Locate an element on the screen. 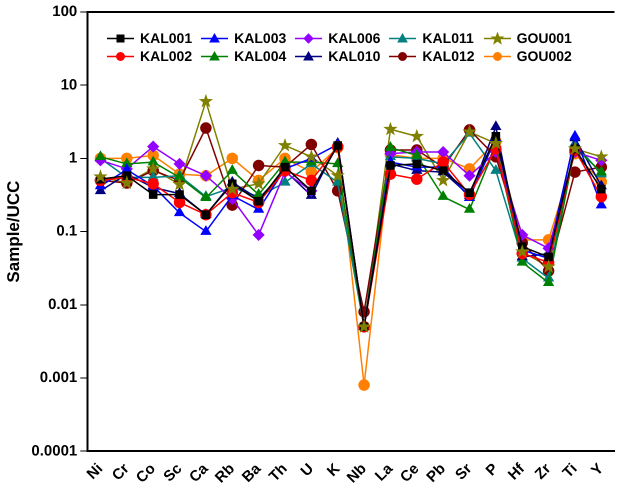 This screenshot has height=490, width=621. y-tick-label: 0.0001 is located at coordinates (54, 451).